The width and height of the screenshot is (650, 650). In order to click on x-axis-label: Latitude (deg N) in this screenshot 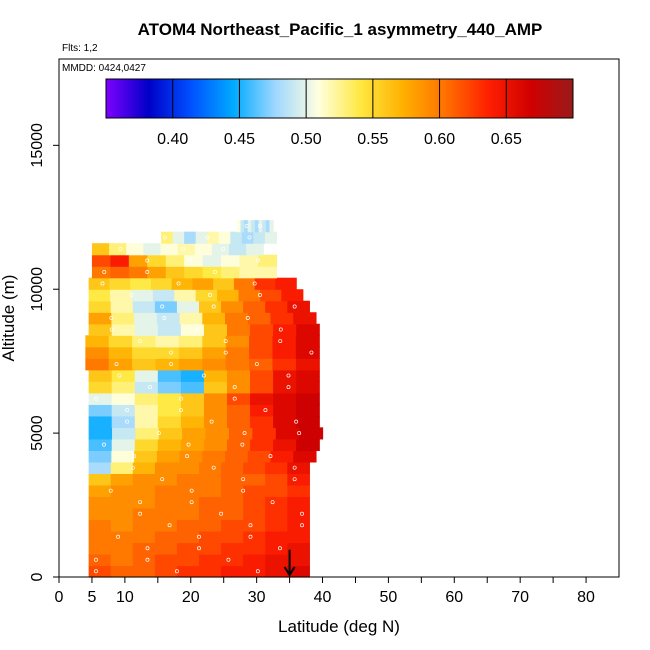, I will do `click(339, 626)`.